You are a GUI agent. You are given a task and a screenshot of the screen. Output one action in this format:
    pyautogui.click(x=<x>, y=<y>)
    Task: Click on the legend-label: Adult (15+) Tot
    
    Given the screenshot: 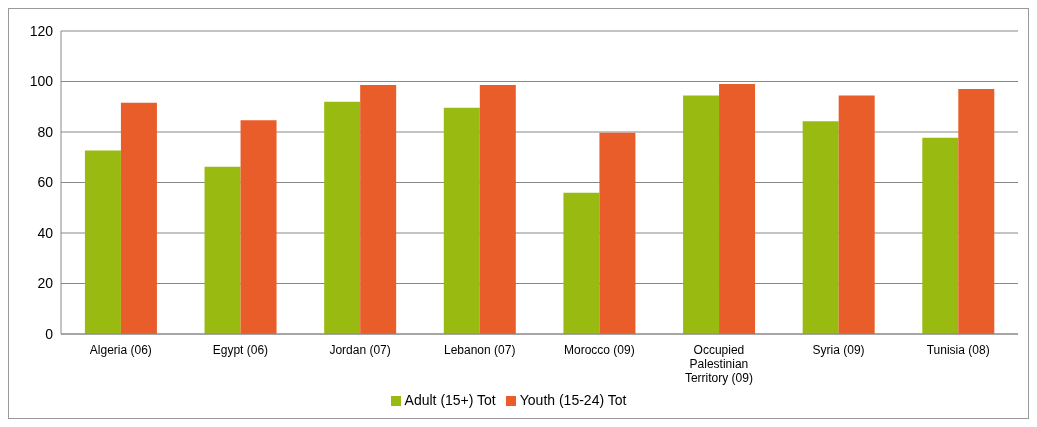 What is the action you would take?
    pyautogui.click(x=450, y=400)
    